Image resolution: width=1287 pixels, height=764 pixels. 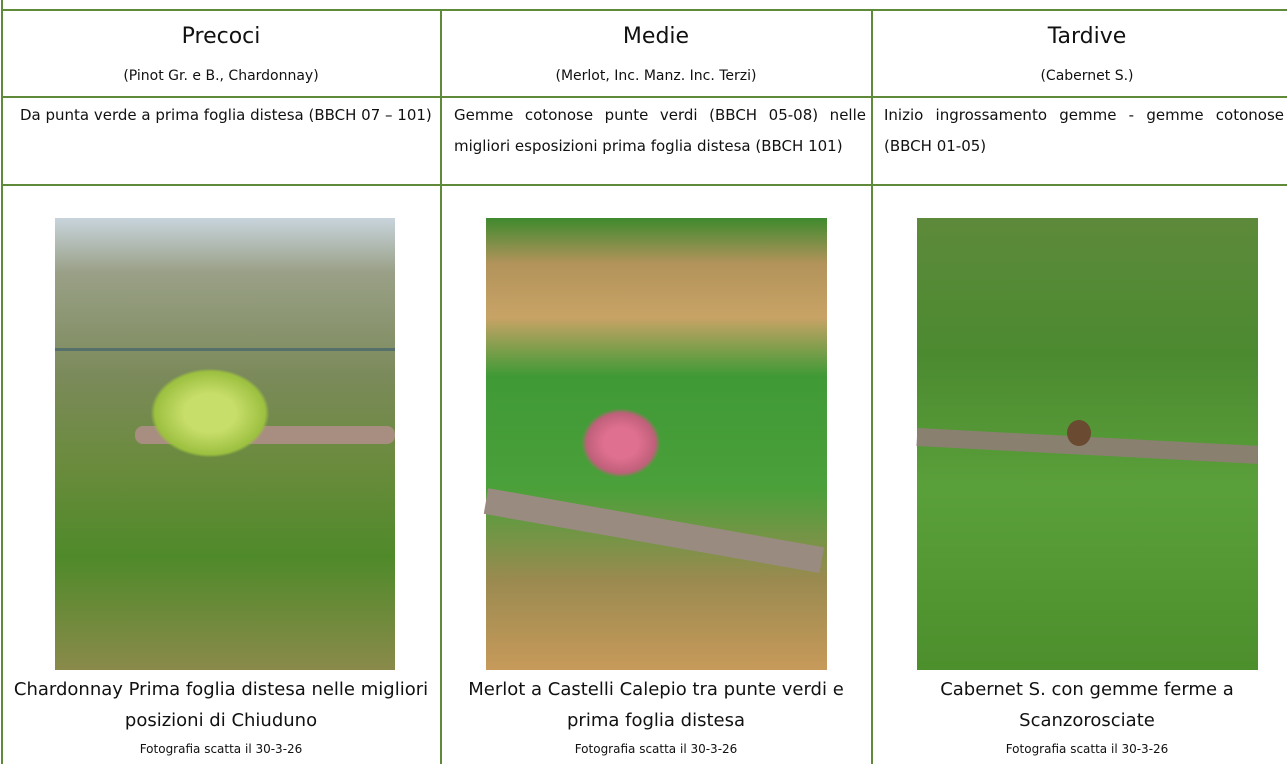 I want to click on cane, so click(x=654, y=531).